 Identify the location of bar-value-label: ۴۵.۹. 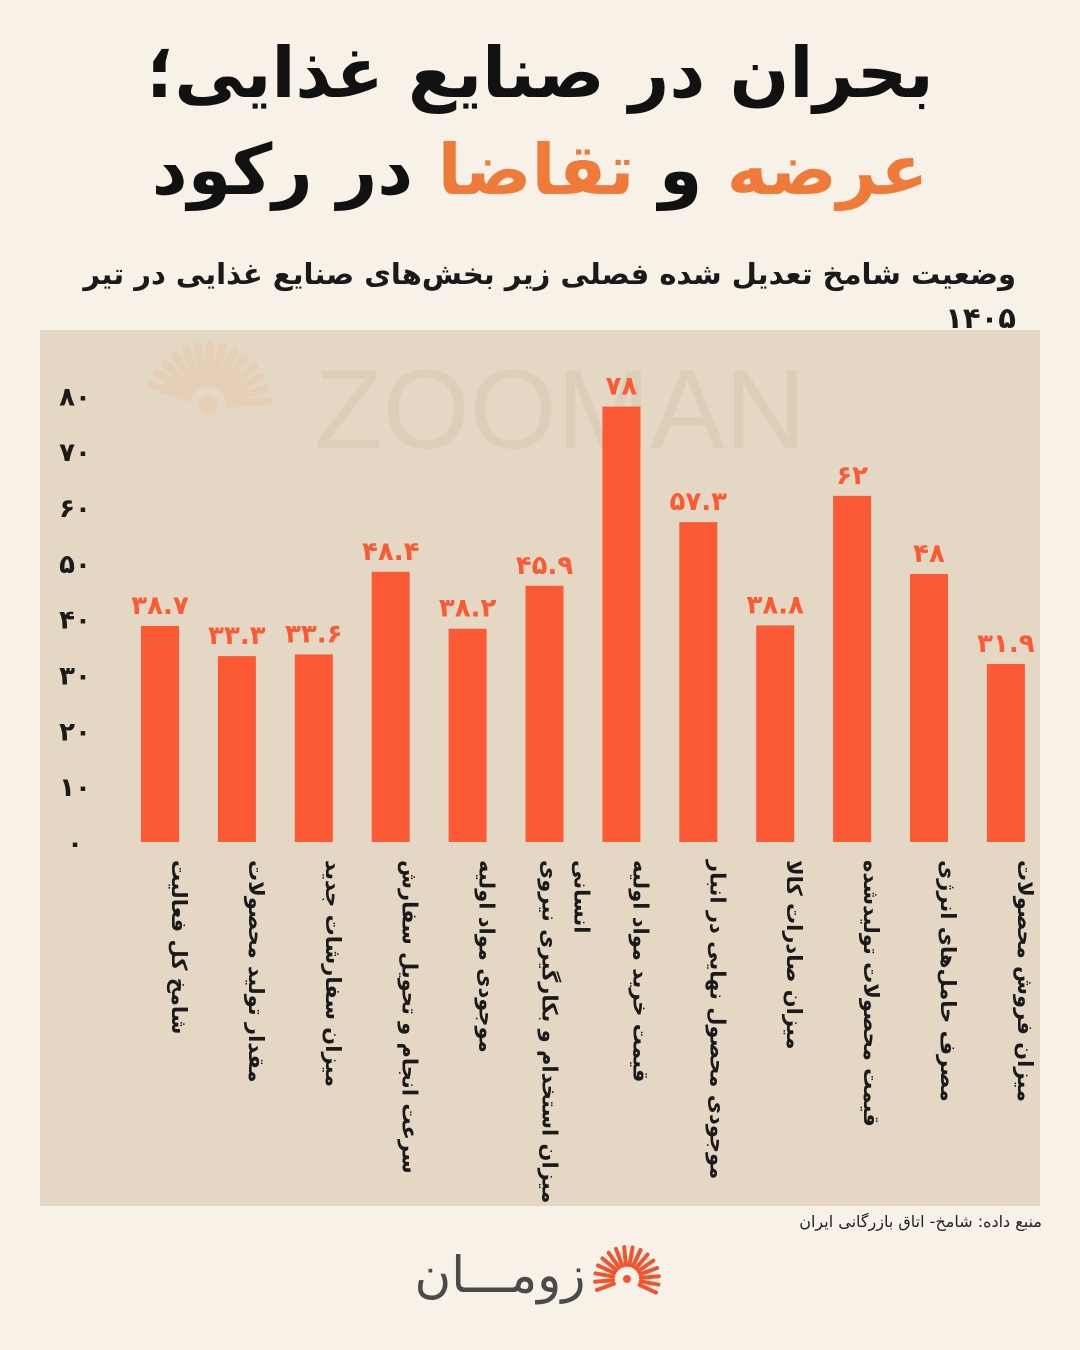
(545, 566).